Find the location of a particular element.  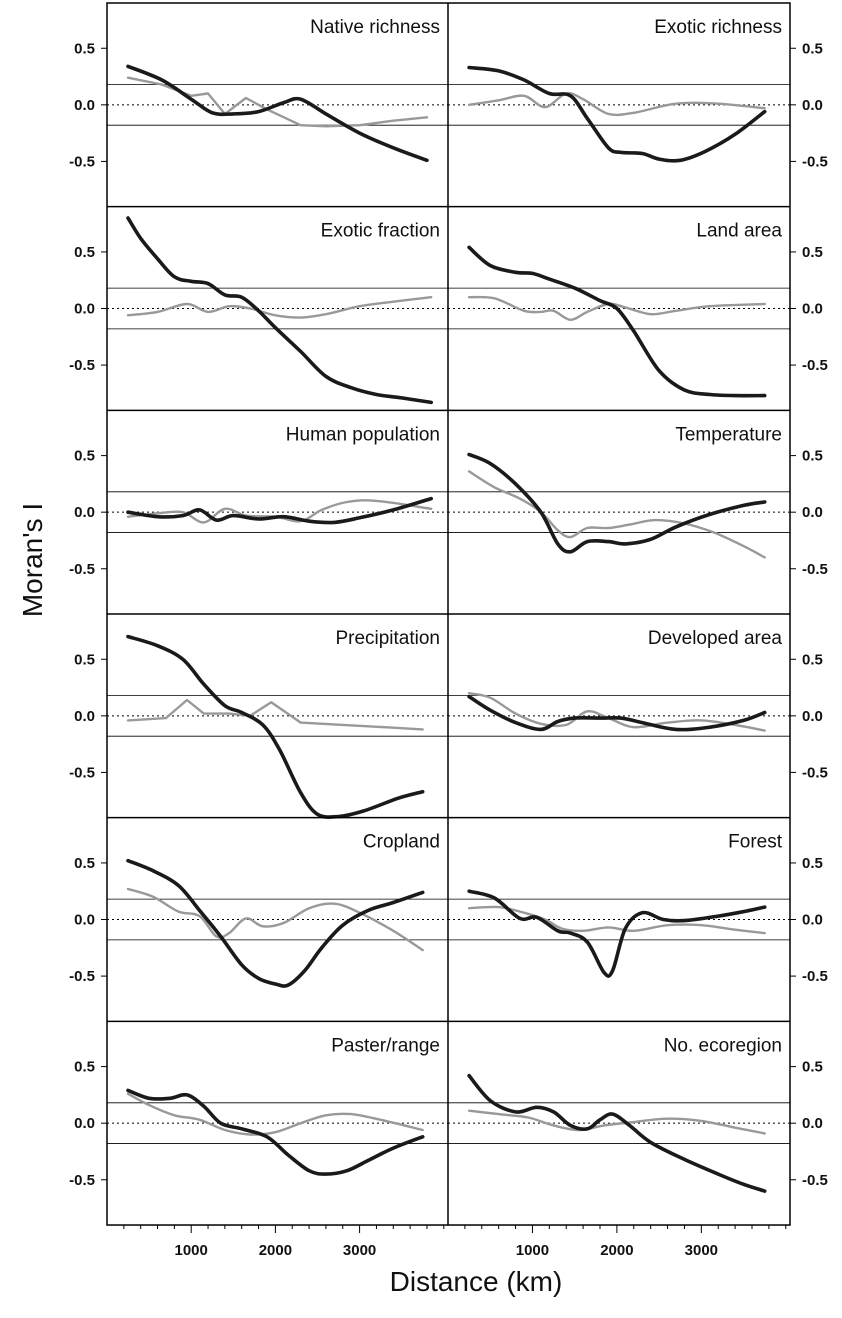

y-axis-title: Moran's I is located at coordinates (32, 560).